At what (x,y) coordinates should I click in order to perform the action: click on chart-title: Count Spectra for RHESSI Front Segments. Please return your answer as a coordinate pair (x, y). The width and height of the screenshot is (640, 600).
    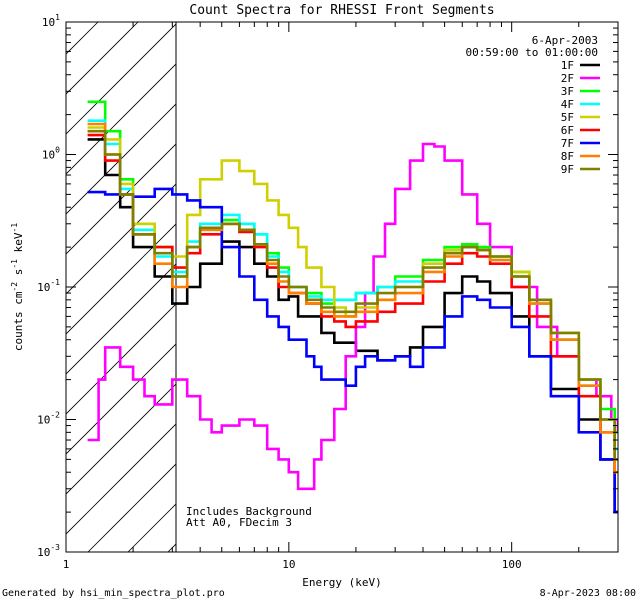
    Looking at the image, I should click on (341, 10).